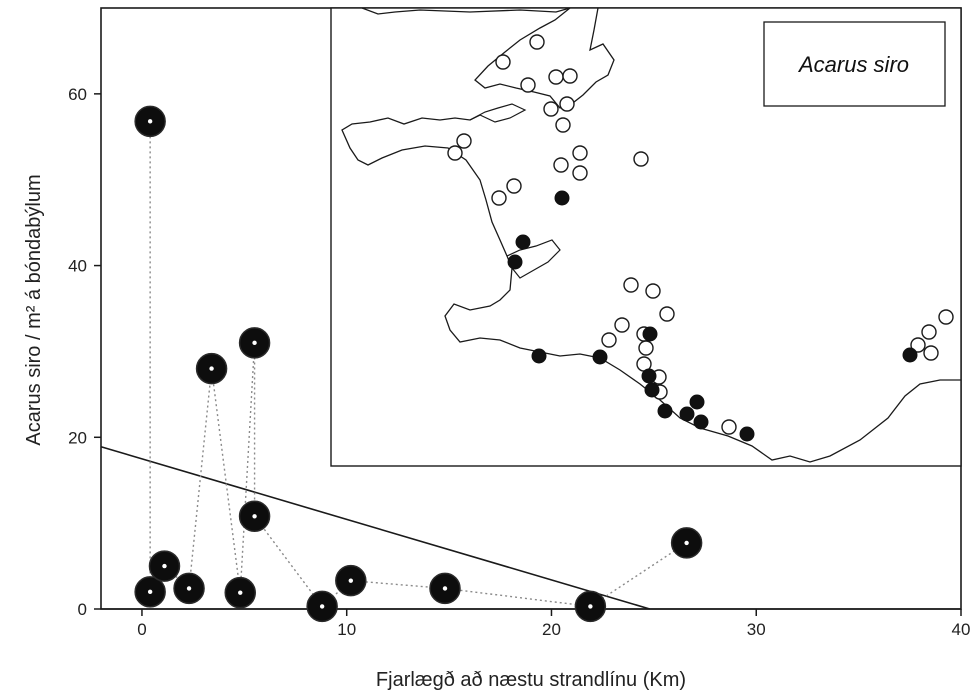  Describe the element at coordinates (756, 629) in the screenshot. I see `x-tick-label: 30` at that location.